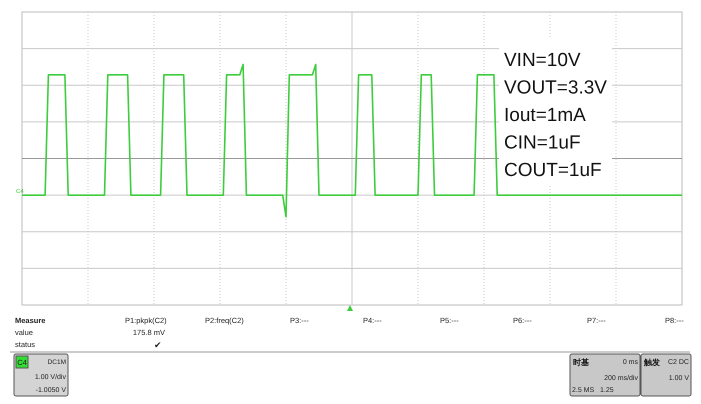  I want to click on annotation: COUT=1uF, so click(553, 170).